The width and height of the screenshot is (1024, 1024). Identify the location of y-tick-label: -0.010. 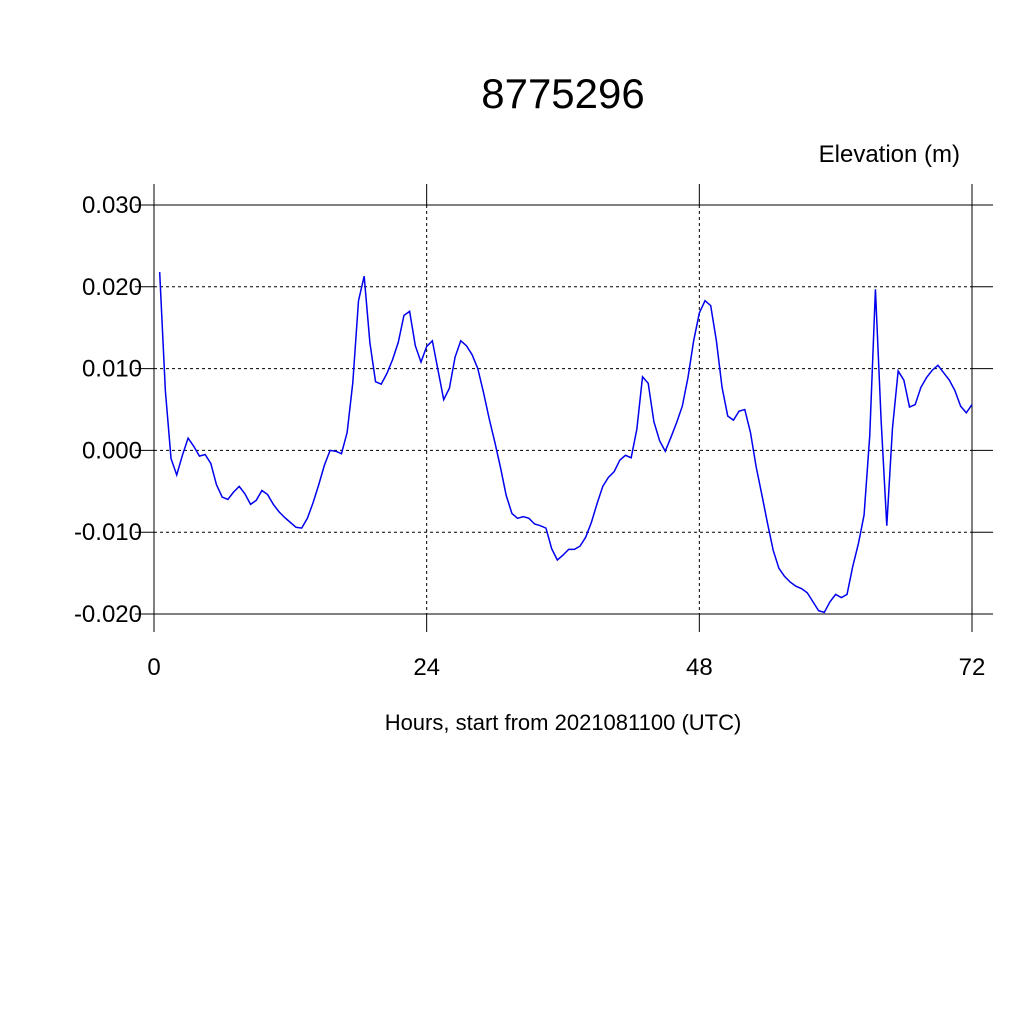
(108, 532).